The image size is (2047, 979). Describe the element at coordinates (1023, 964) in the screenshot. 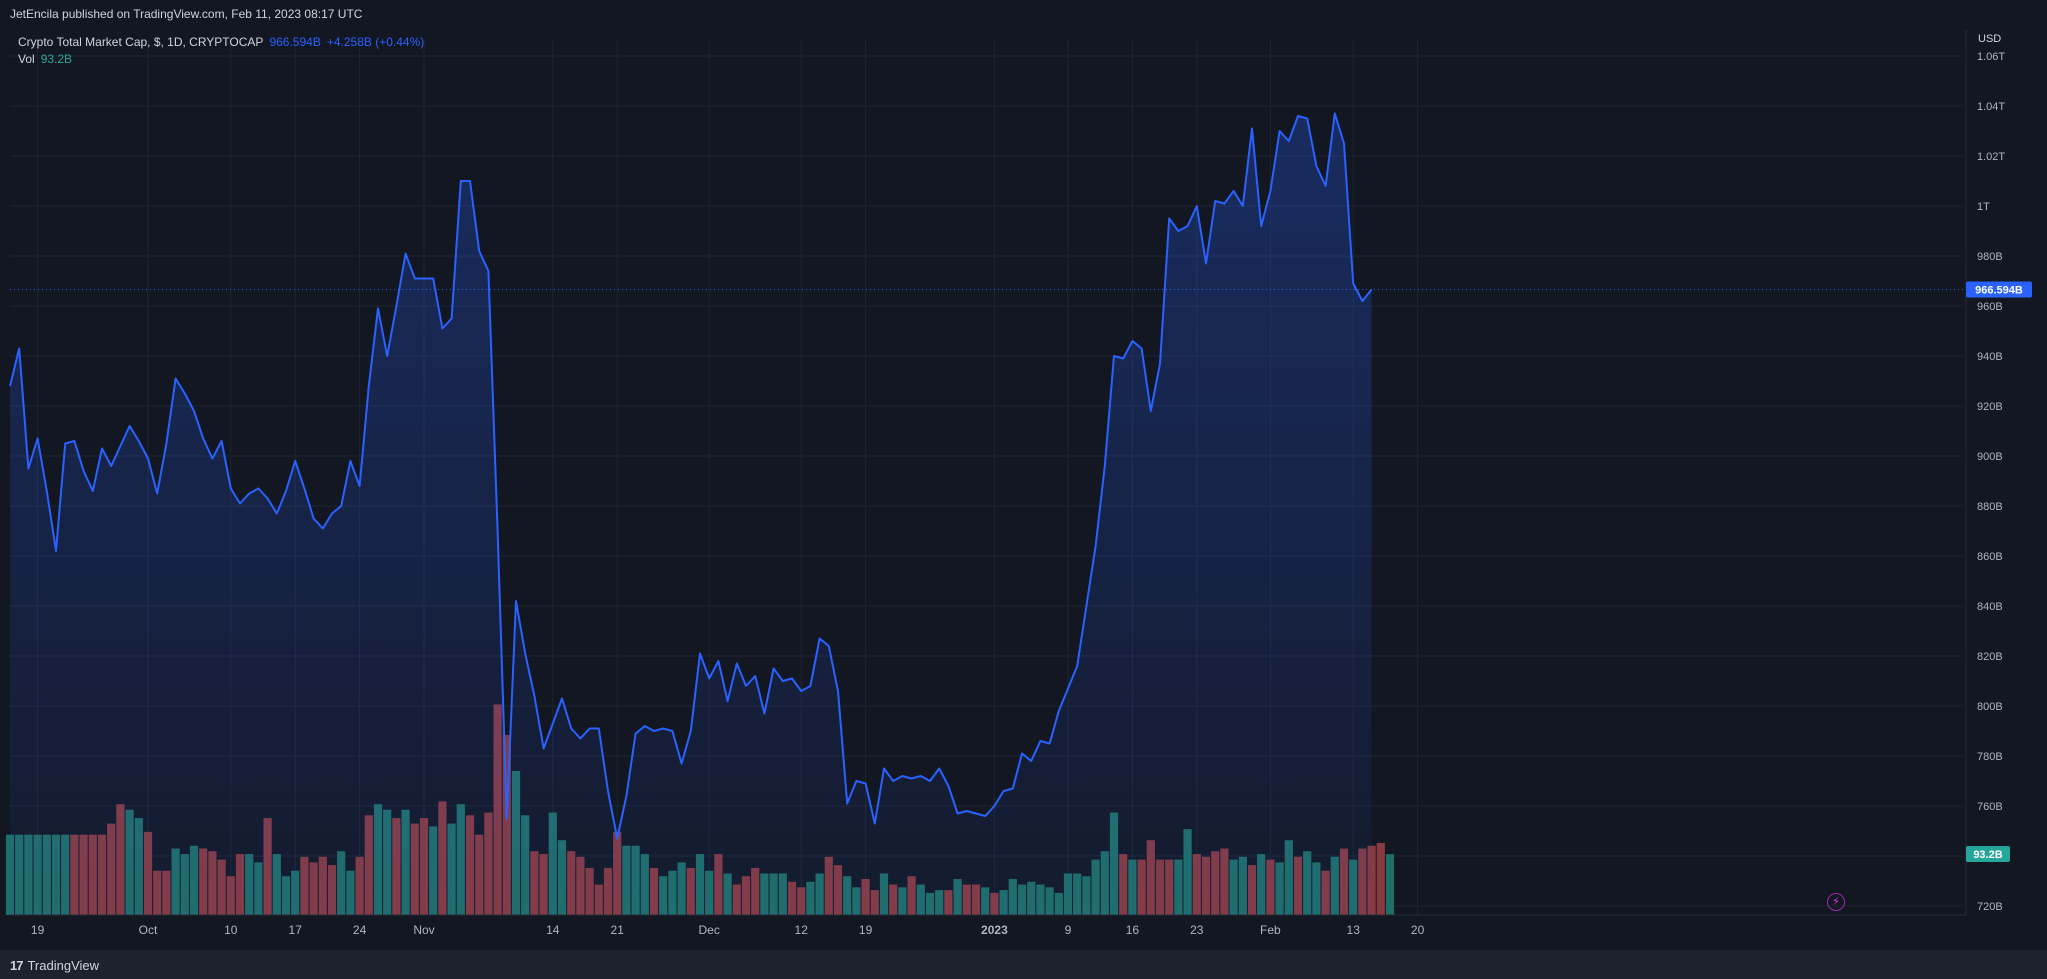

I see `footer-bar: 17 TradingView` at that location.